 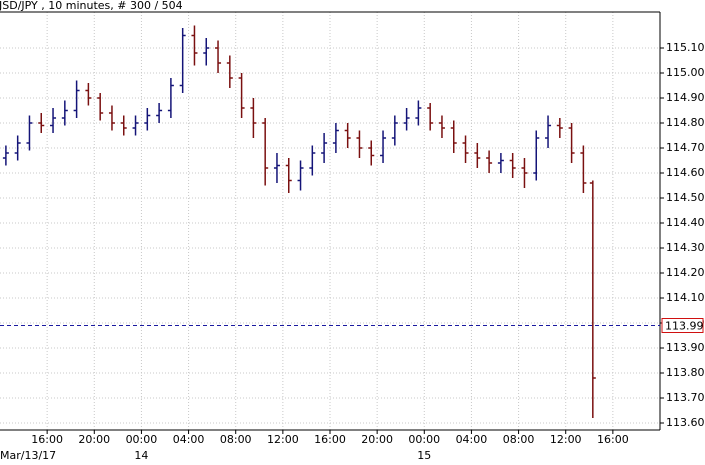 I want to click on y-tick-label: 114.30, so click(x=685, y=247).